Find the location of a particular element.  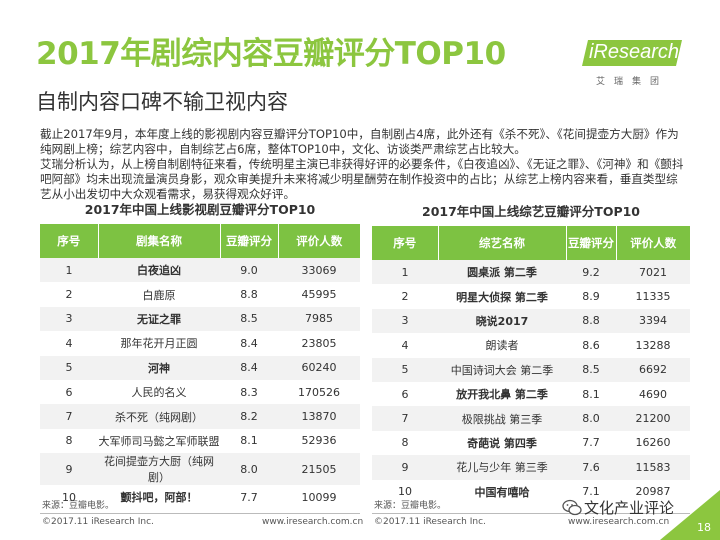

votes-cell: 20987 is located at coordinates (653, 491).